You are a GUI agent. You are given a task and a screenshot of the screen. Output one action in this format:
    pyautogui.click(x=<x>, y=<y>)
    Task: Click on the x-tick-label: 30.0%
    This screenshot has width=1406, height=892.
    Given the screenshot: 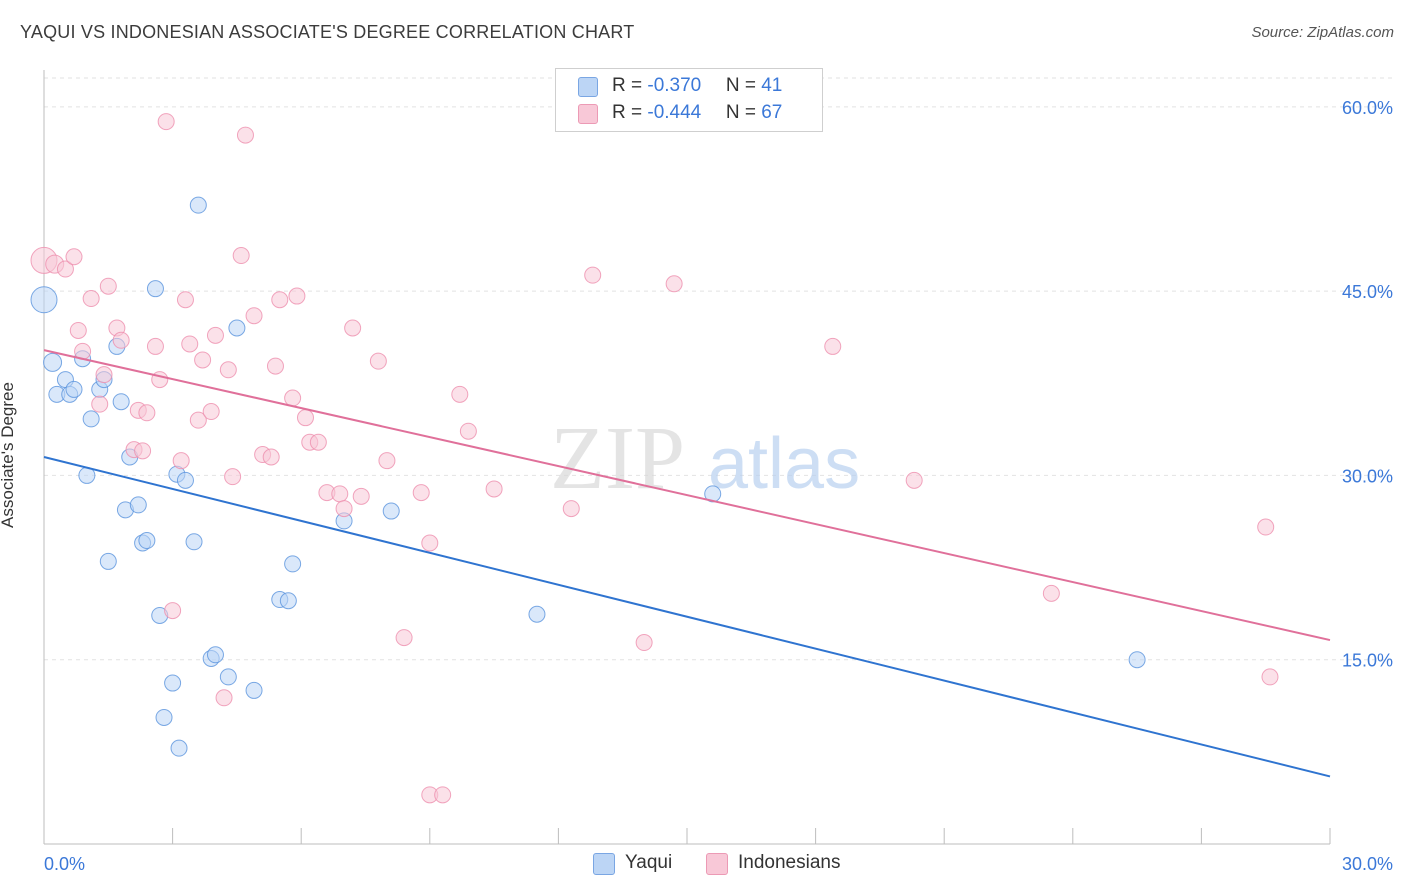 What is the action you would take?
    pyautogui.click(x=1367, y=864)
    